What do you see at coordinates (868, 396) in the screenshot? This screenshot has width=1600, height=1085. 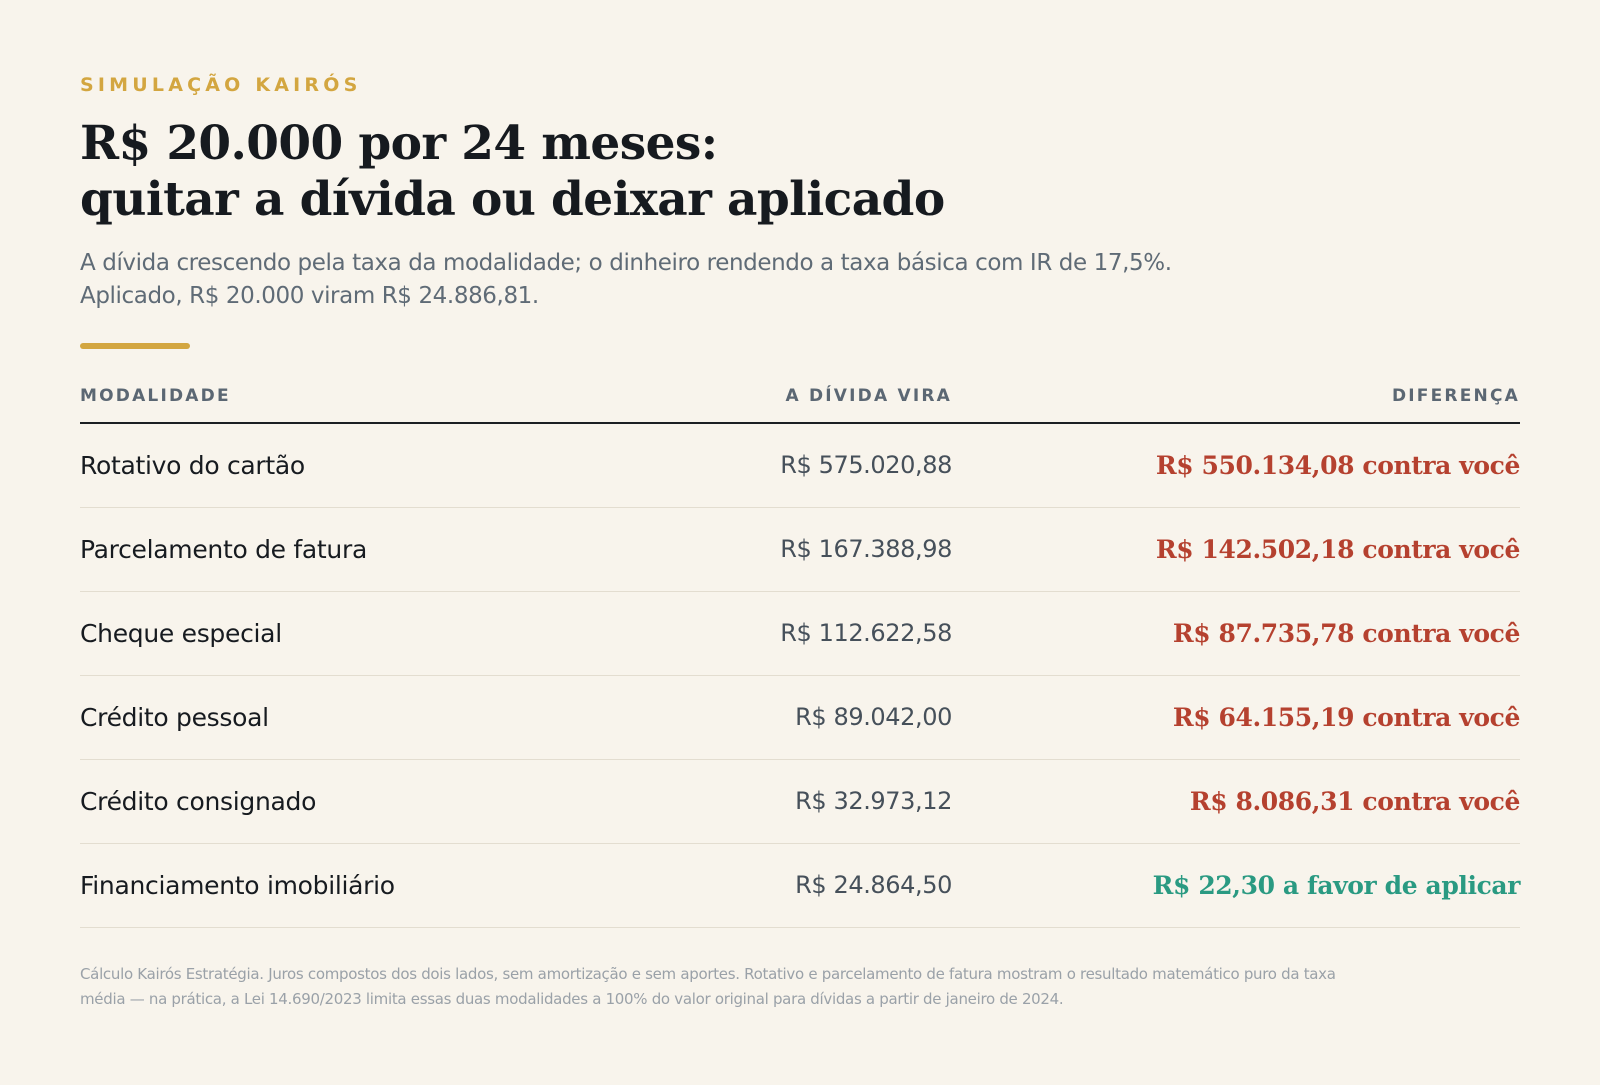 I see `header-divida: A DÍVIDA VIRA` at bounding box center [868, 396].